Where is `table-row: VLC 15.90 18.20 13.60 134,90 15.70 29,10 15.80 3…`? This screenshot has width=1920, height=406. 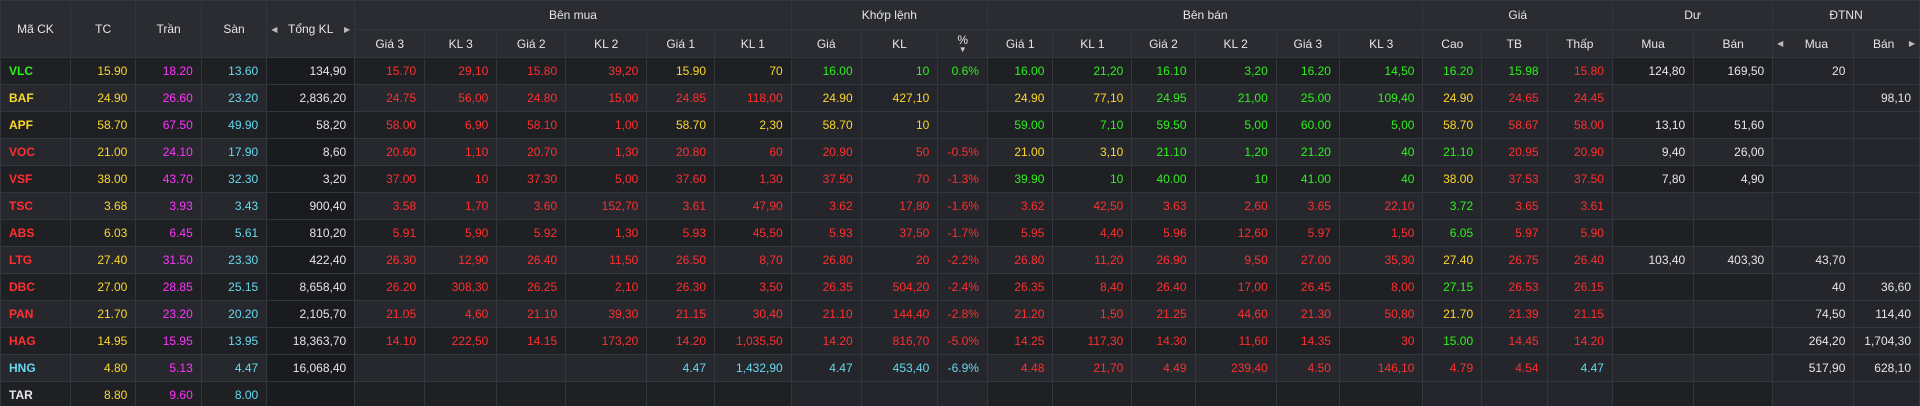 table-row: VLC 15.90 18.20 13.60 134,90 15.70 29,10 15.80 3… is located at coordinates (960, 71).